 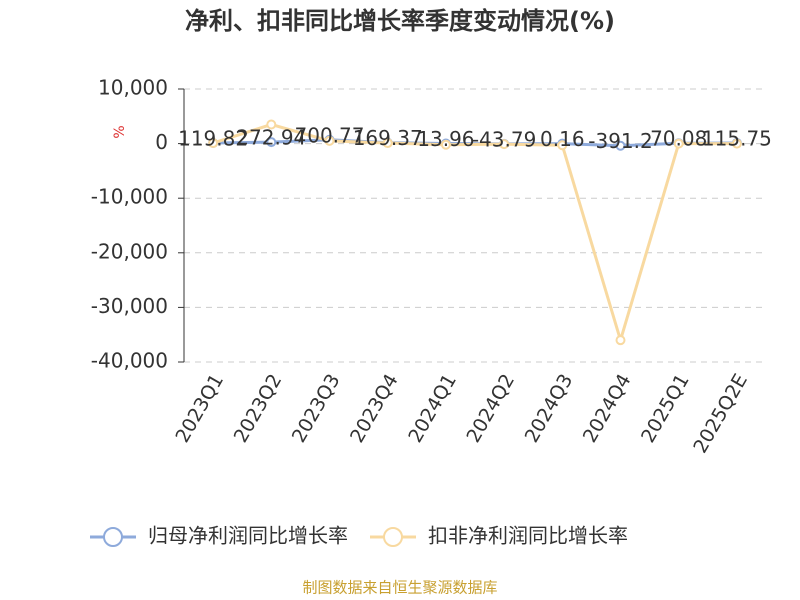 I want to click on chart-title: 净利、扣非同比增长率季度变动情况(%), so click(x=400, y=21).